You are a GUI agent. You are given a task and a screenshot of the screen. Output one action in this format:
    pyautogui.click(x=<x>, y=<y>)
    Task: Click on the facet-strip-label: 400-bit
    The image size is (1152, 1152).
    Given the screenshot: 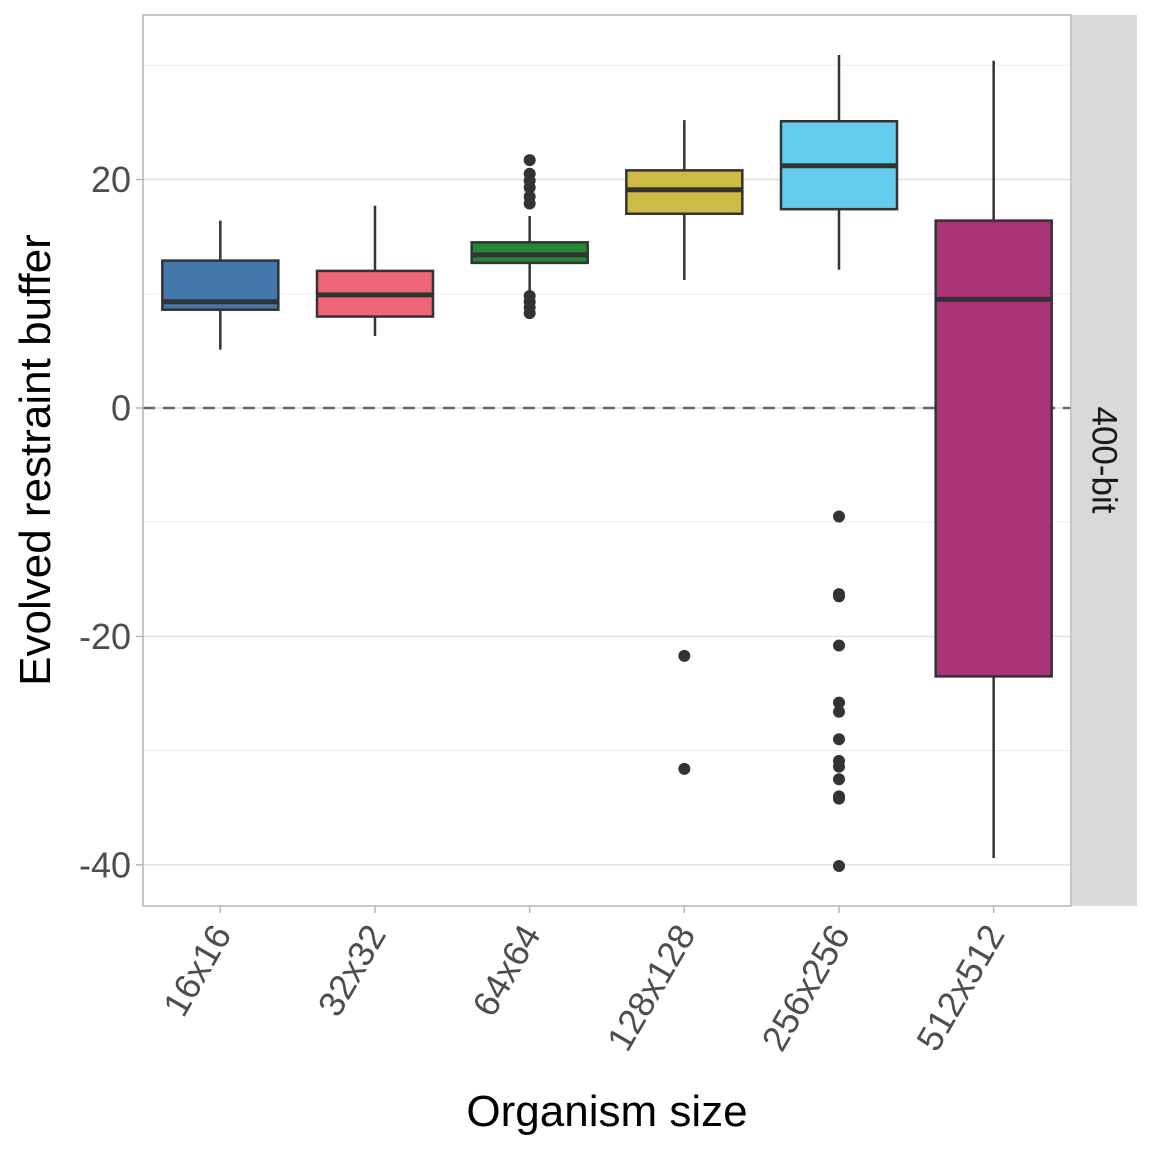 What is the action you would take?
    pyautogui.click(x=1104, y=459)
    